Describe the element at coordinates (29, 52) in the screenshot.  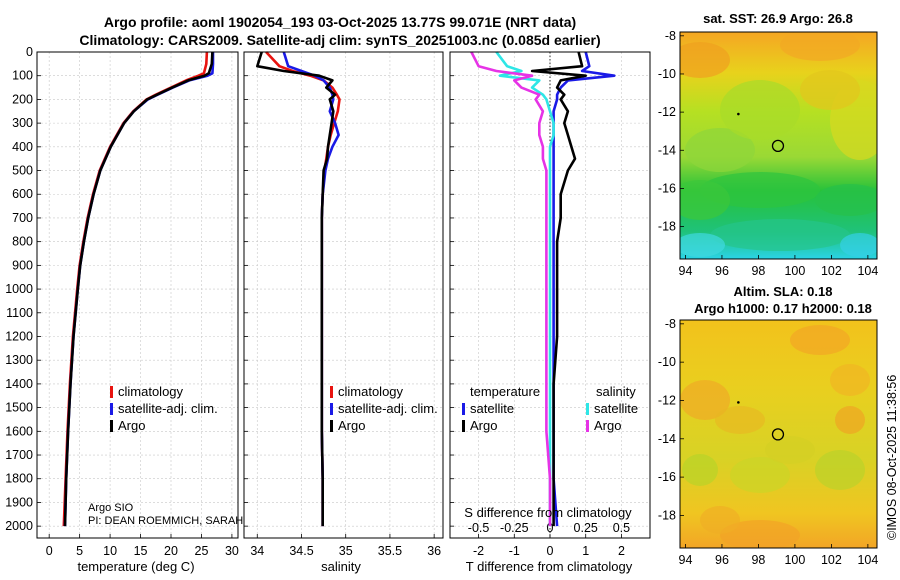
I see `depth-tick-label: 0` at that location.